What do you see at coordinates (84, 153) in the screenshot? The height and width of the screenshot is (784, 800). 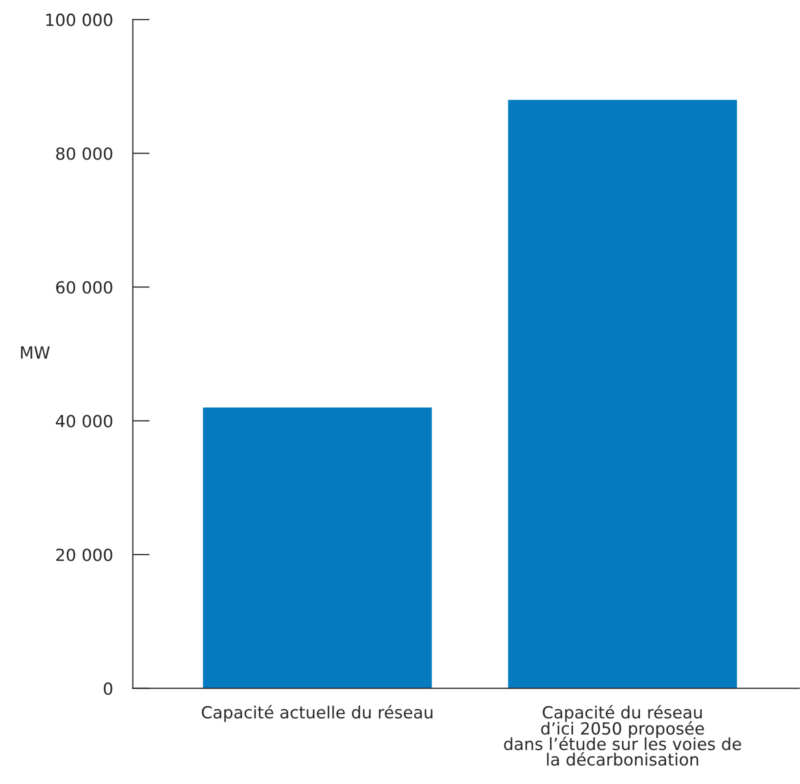 I see `y-tick-label: 80 000` at bounding box center [84, 153].